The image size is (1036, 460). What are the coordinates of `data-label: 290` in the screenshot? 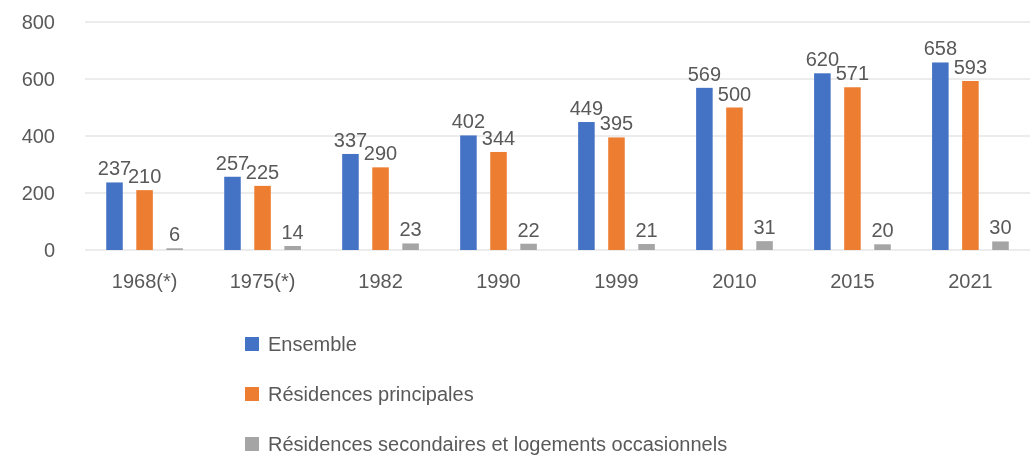 It's located at (380, 153).